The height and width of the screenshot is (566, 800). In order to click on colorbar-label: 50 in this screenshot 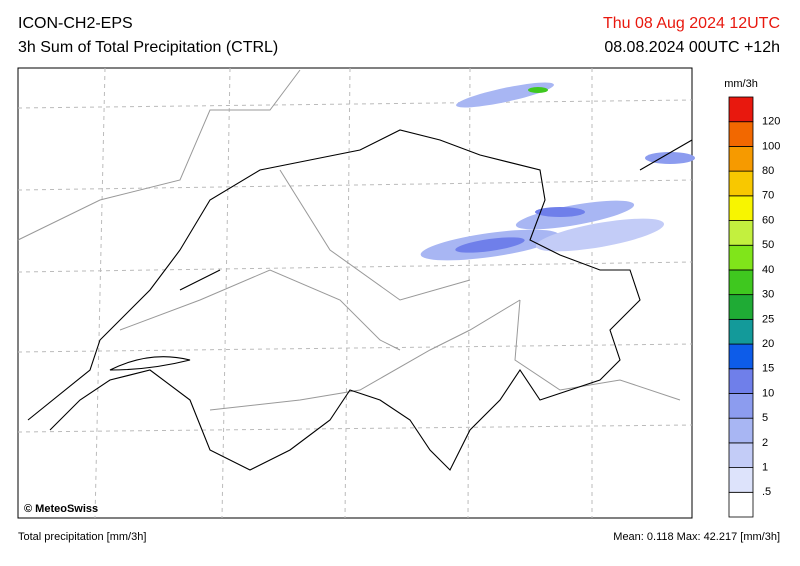, I will do `click(768, 245)`.